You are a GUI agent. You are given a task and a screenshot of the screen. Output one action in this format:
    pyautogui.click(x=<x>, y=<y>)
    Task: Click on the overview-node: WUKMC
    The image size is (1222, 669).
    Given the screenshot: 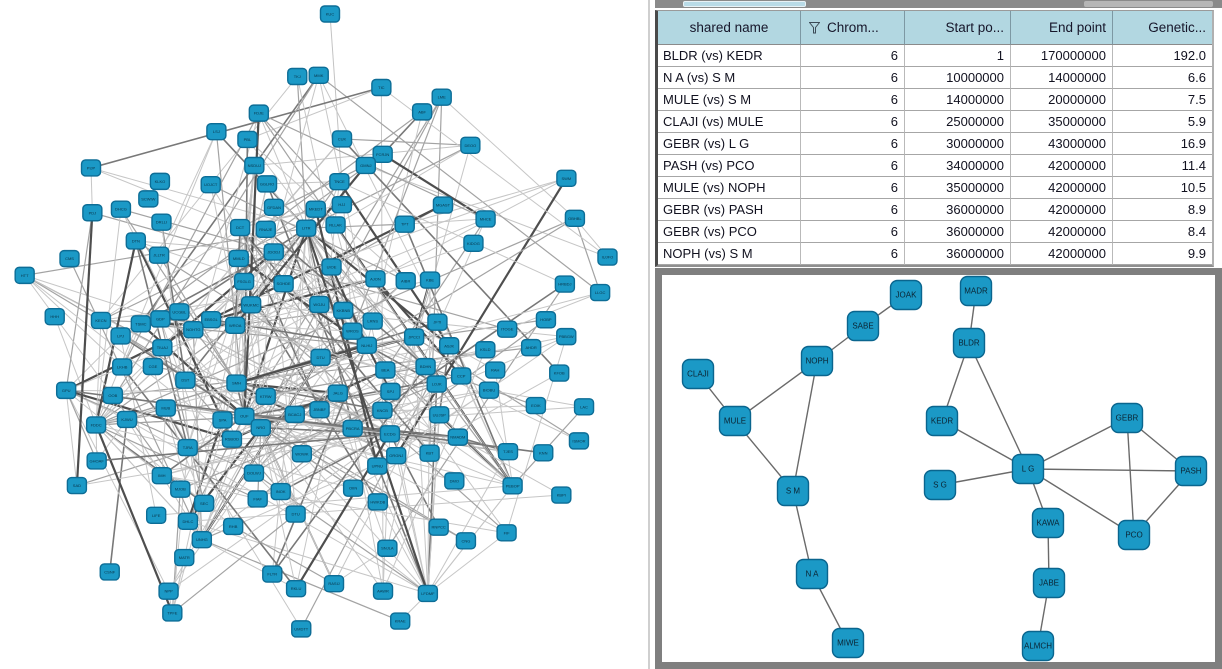 What is the action you would take?
    pyautogui.click(x=251, y=305)
    